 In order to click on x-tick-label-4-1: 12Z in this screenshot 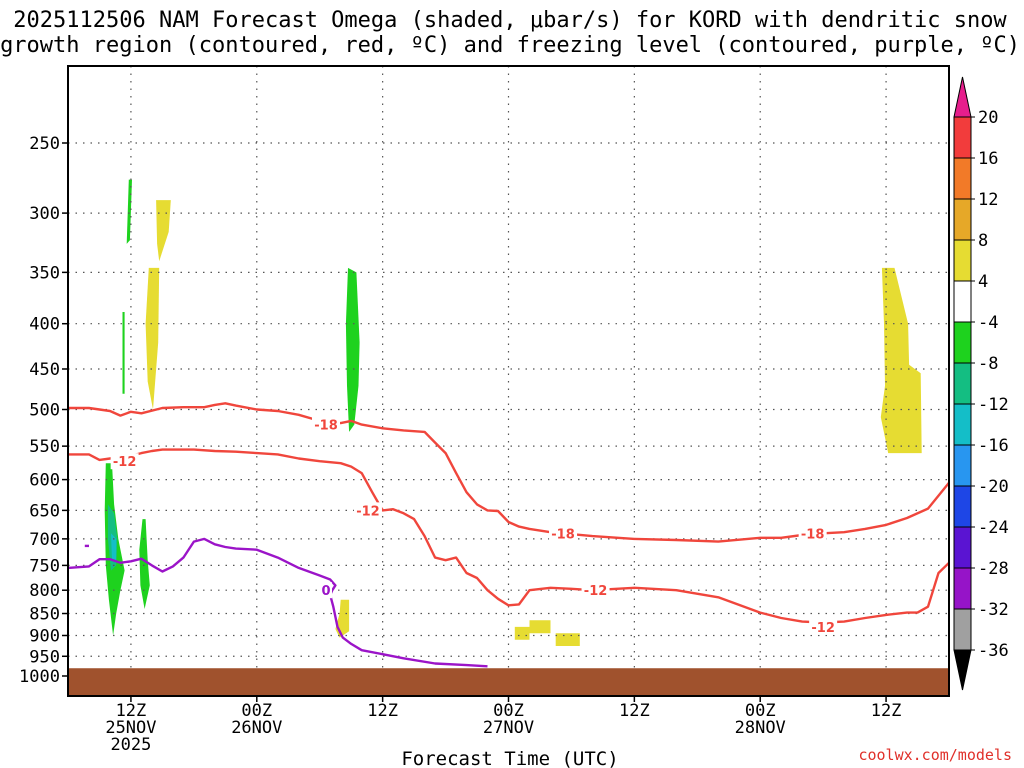, I will do `click(634, 711)`.